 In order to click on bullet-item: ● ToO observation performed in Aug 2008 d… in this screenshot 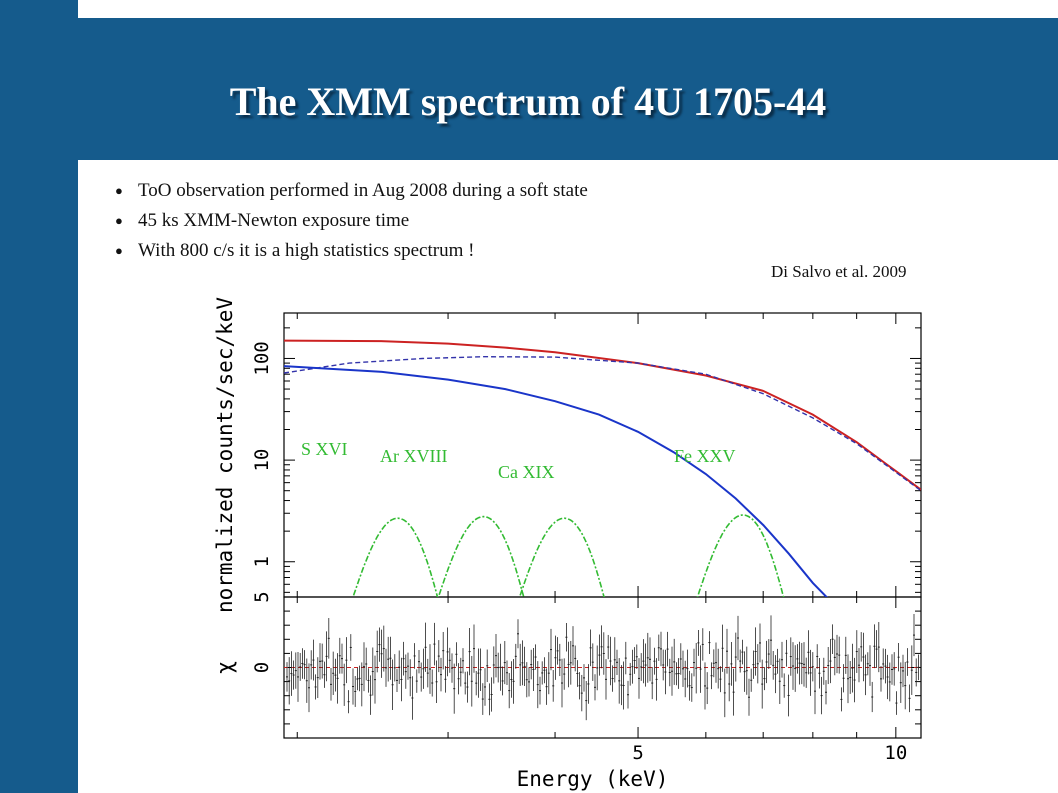, I will do `click(351, 191)`.